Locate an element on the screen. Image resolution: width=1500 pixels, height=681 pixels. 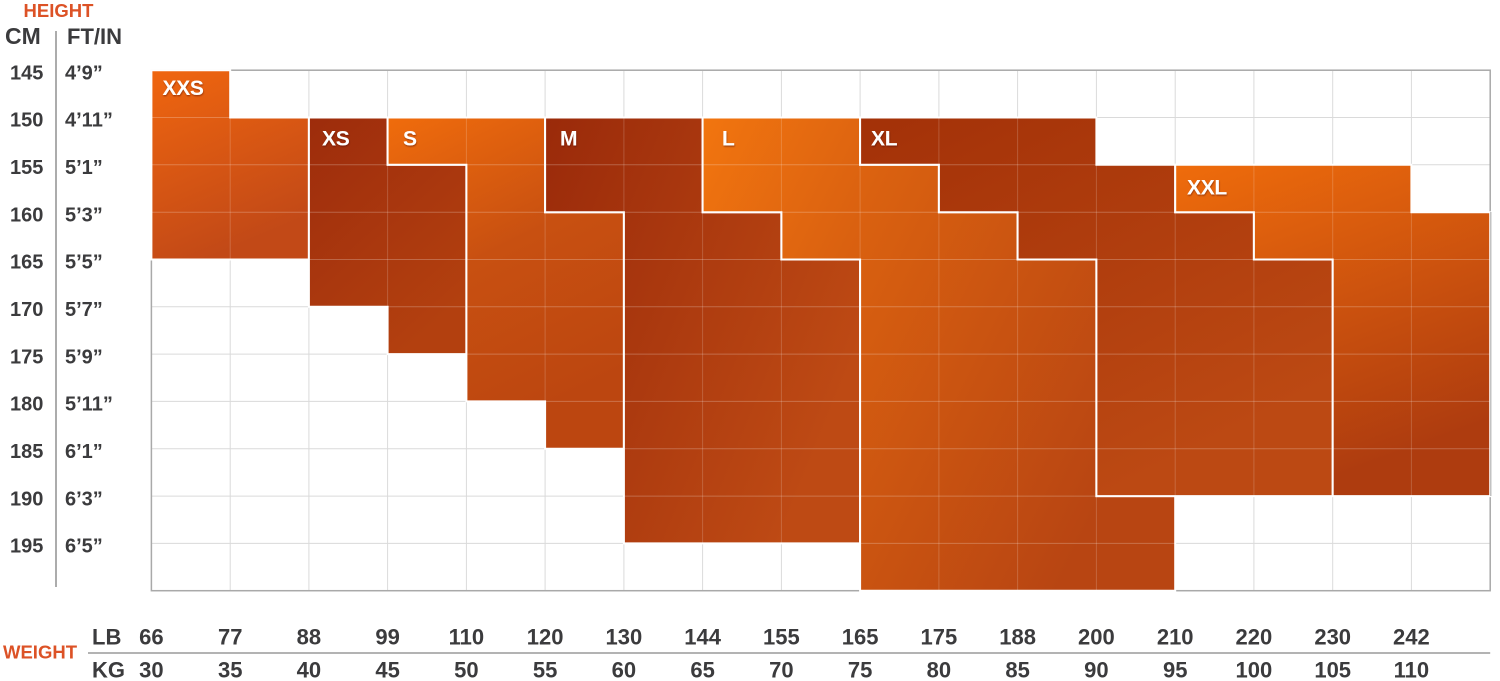
svg-text: XS is located at coordinates (336, 139).